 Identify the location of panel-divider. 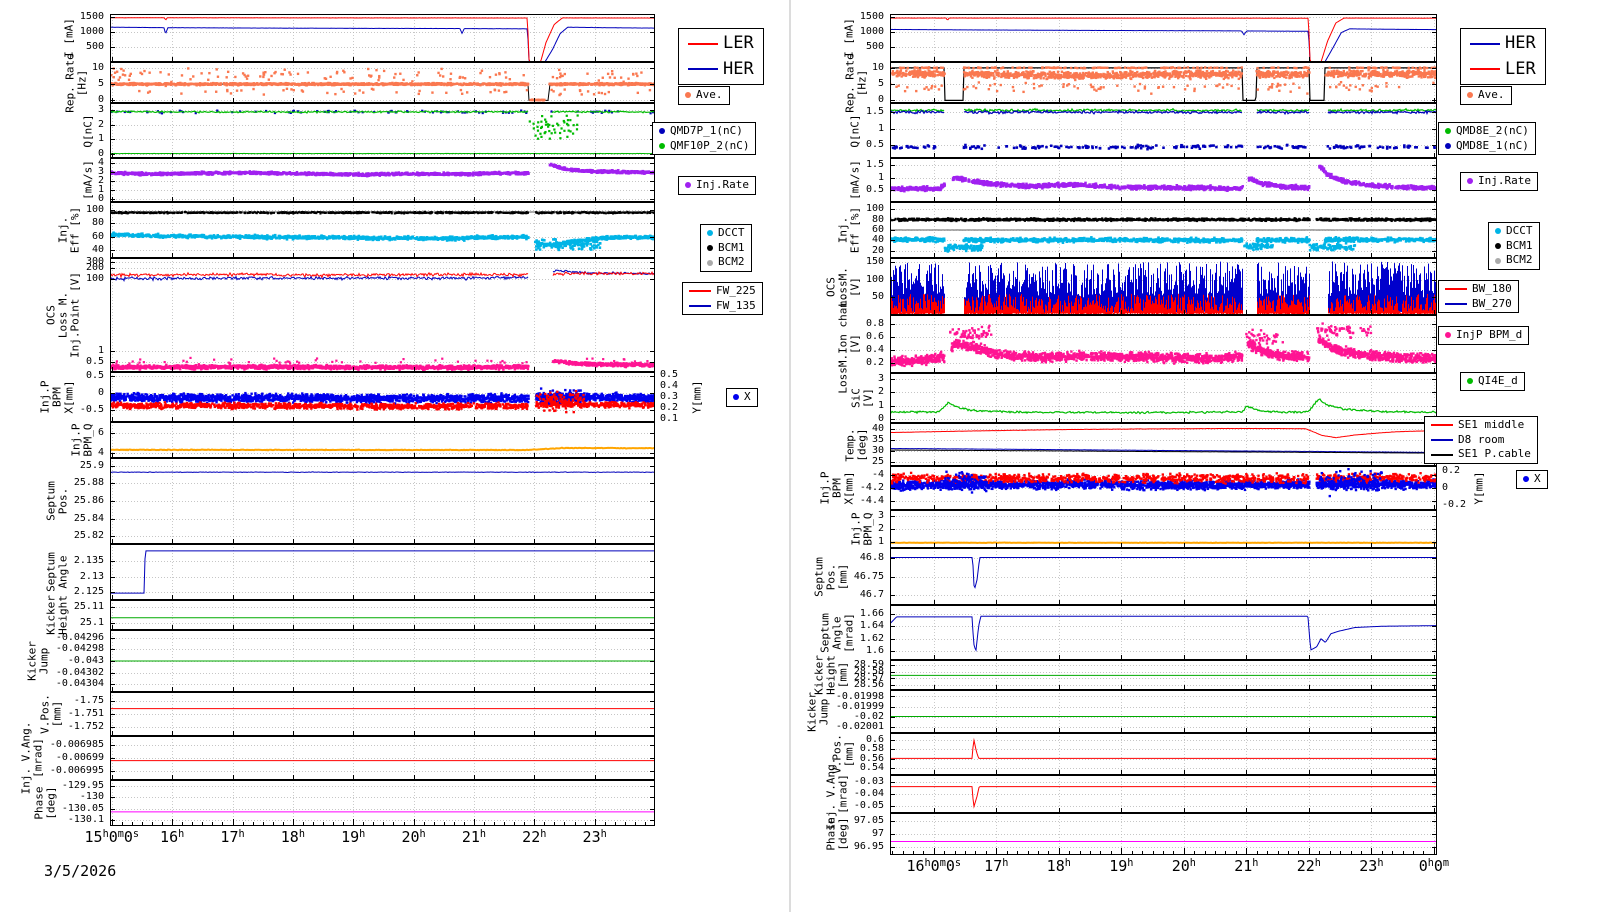
(790, 456).